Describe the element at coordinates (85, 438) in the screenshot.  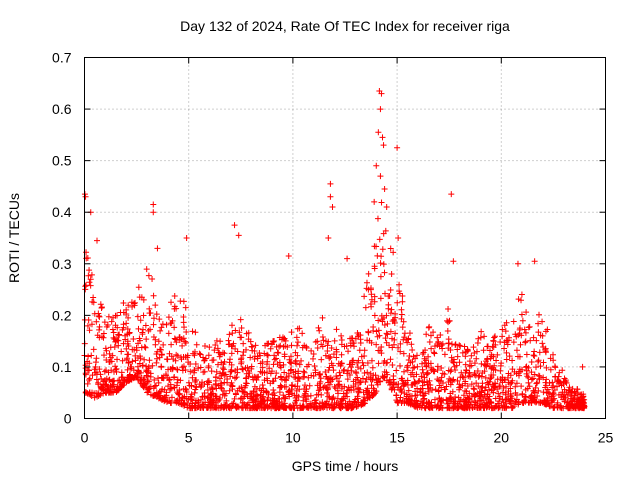
I see `x-tick-label: 0` at that location.